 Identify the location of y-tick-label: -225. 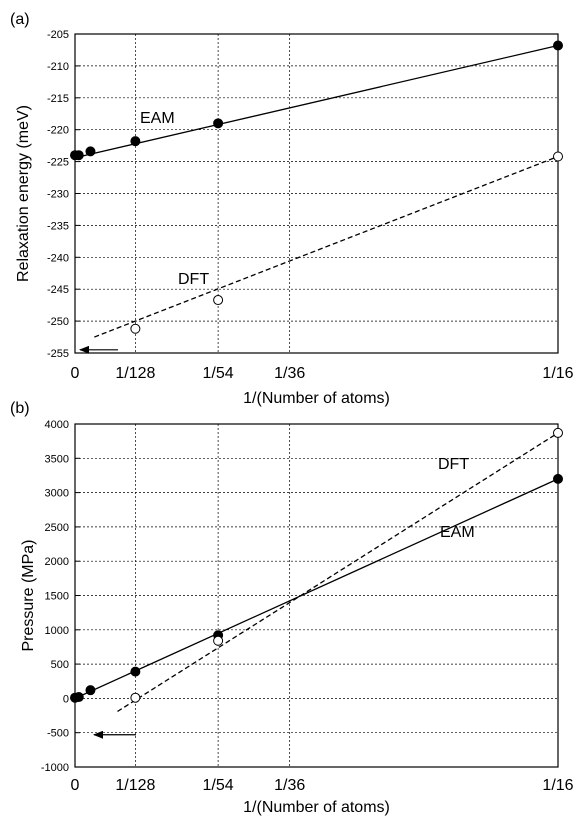
(58, 163).